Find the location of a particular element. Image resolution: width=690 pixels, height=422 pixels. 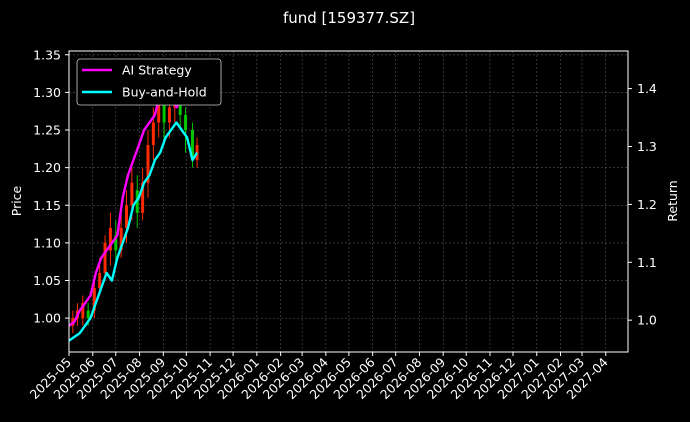

series-lines is located at coordinates (133, 209).